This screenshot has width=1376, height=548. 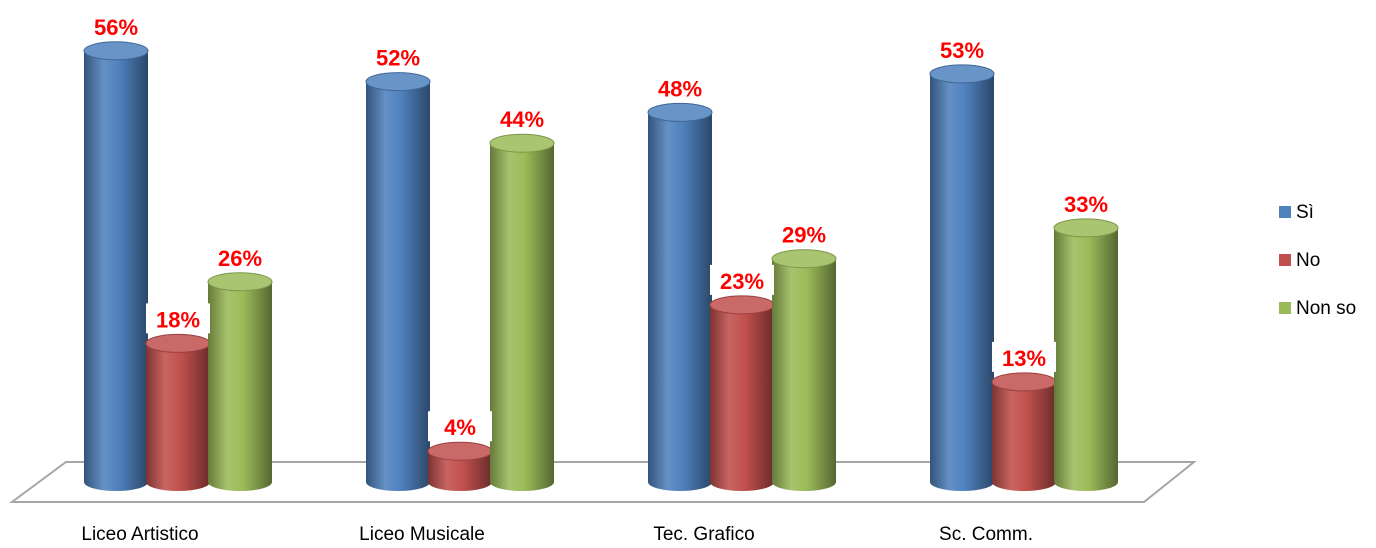 What do you see at coordinates (422, 534) in the screenshot?
I see `category-label-1: Liceo Musicale` at bounding box center [422, 534].